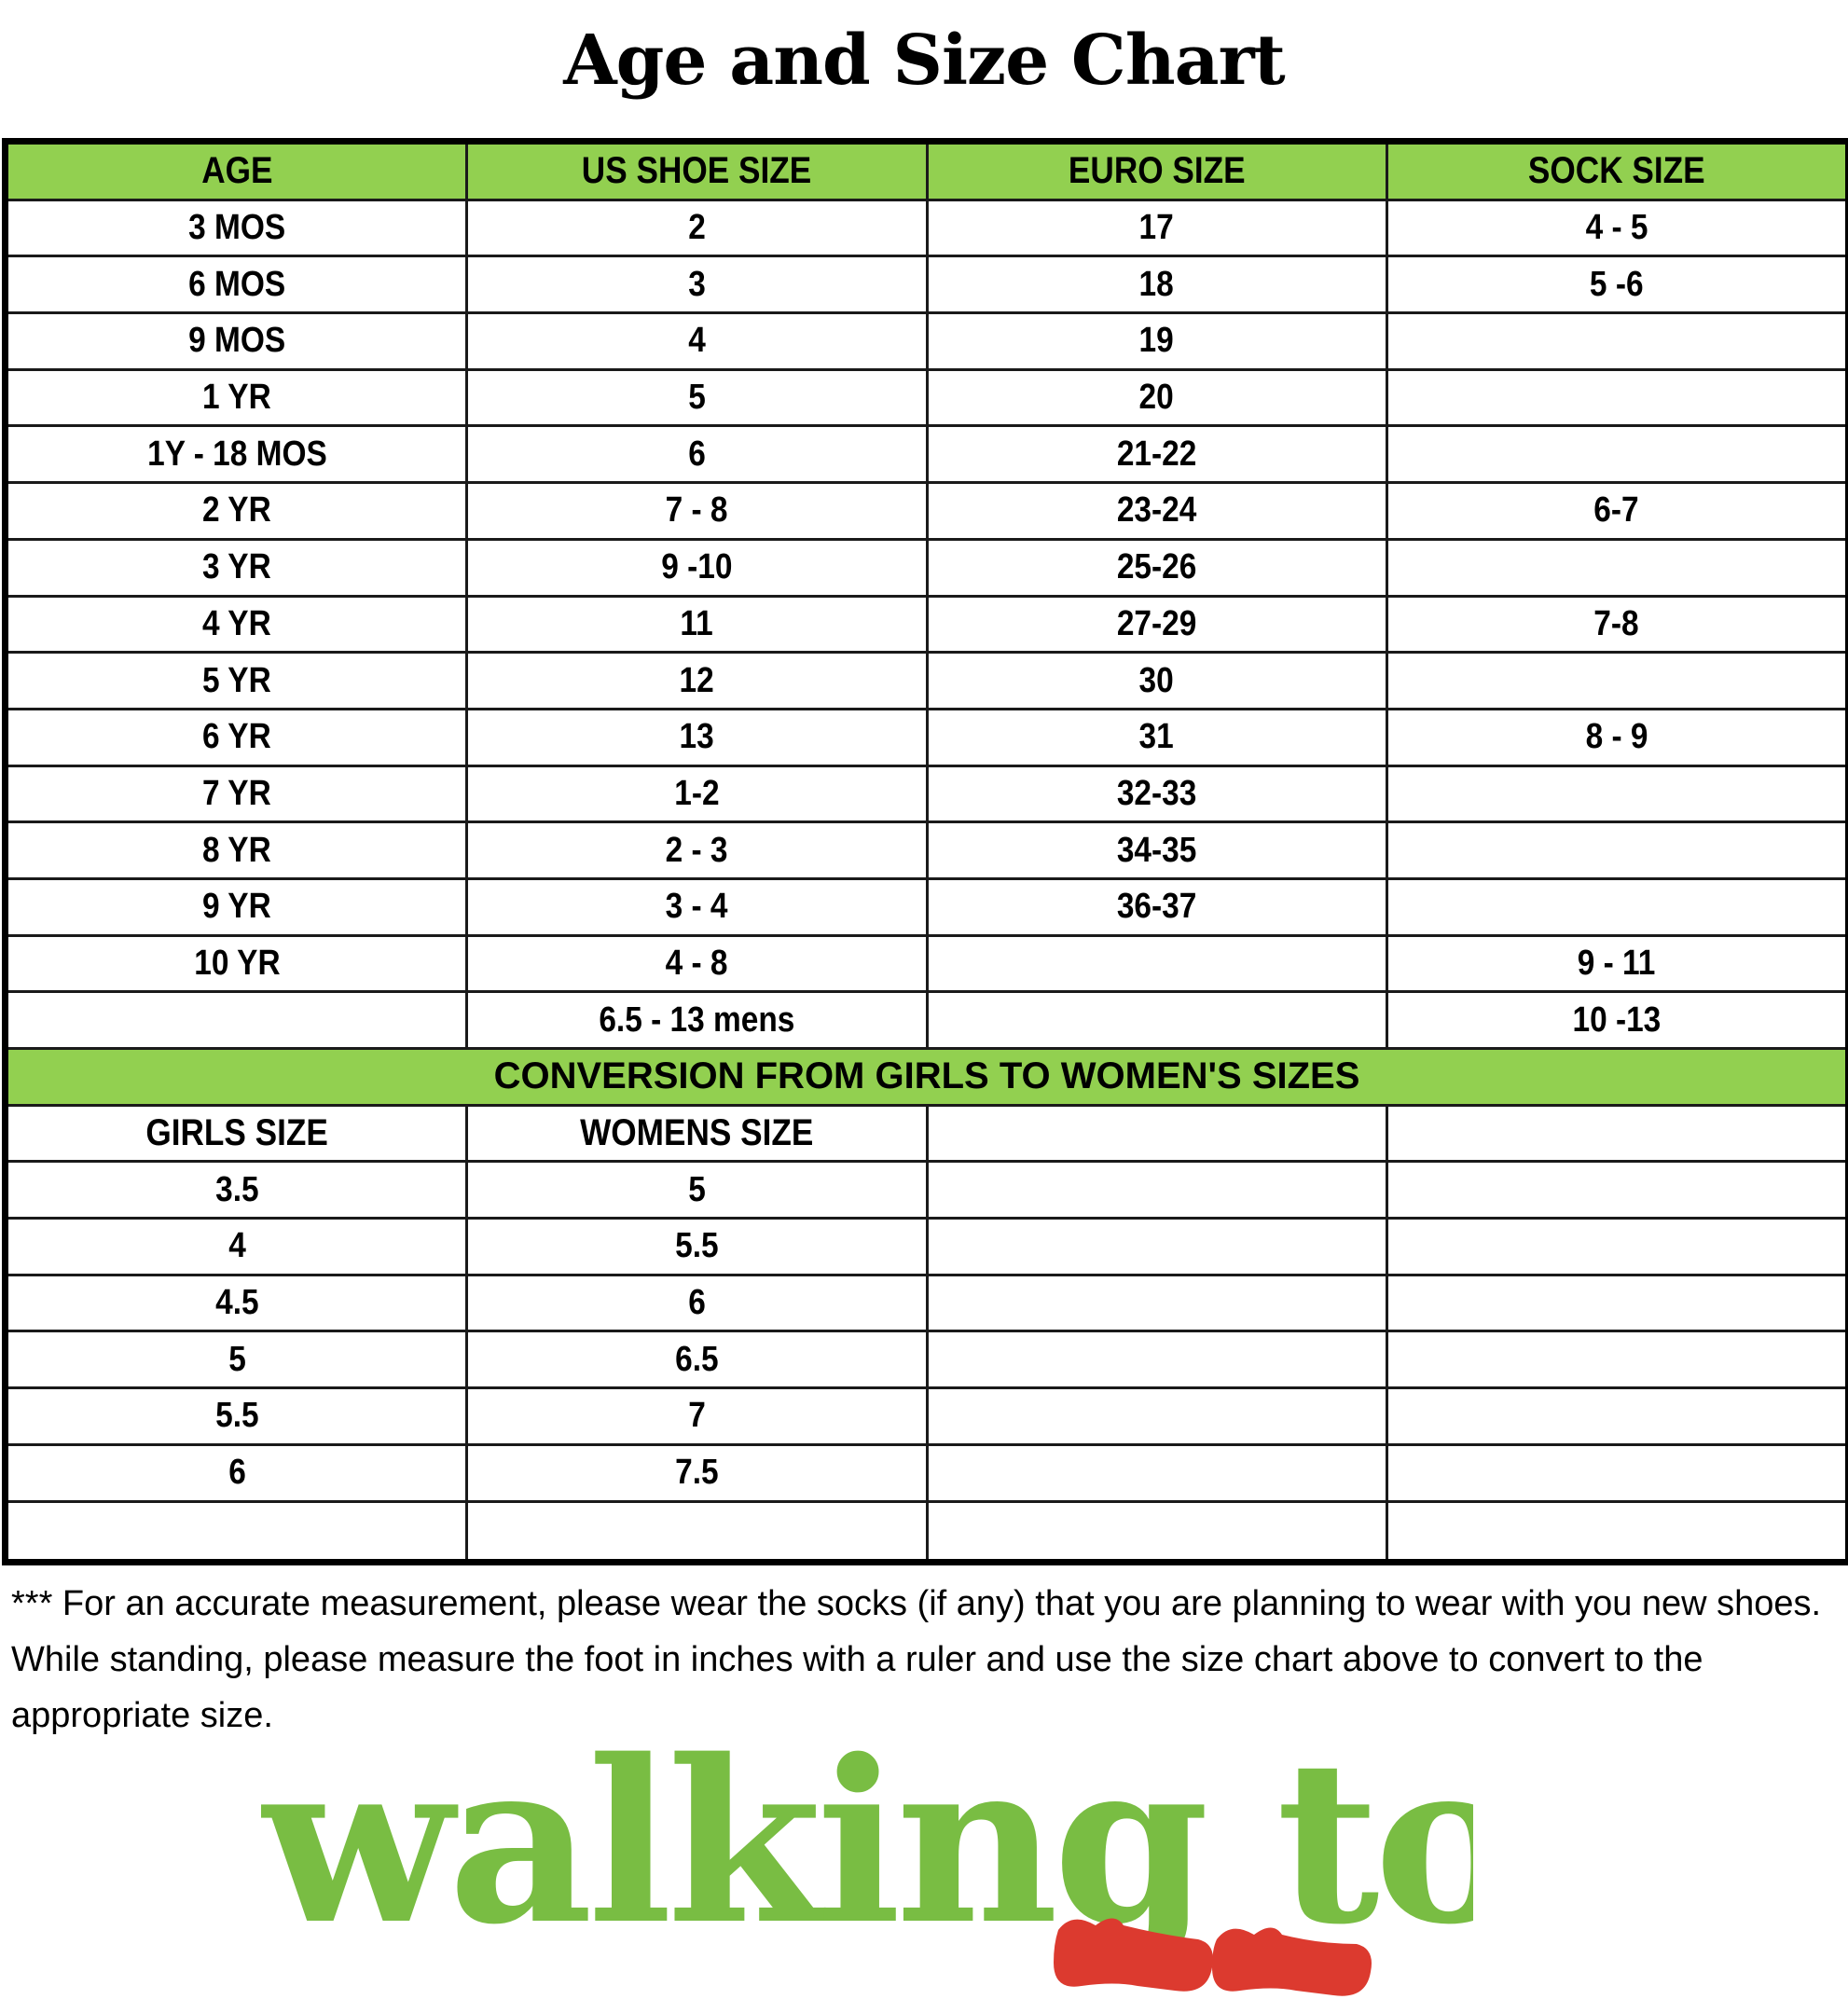 Image resolution: width=1848 pixels, height=2013 pixels. I want to click on cell-text: 30, so click(1157, 680).